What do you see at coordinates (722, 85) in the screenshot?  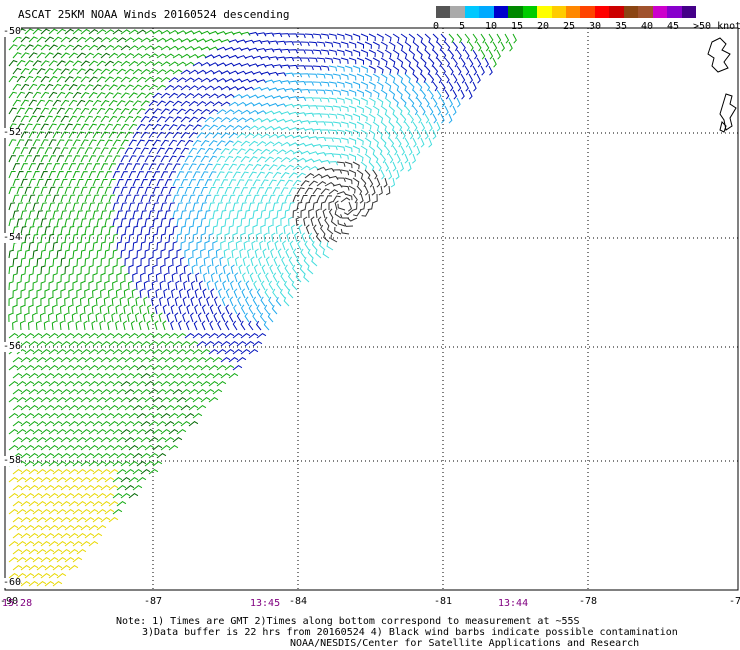 I see `coastline` at bounding box center [722, 85].